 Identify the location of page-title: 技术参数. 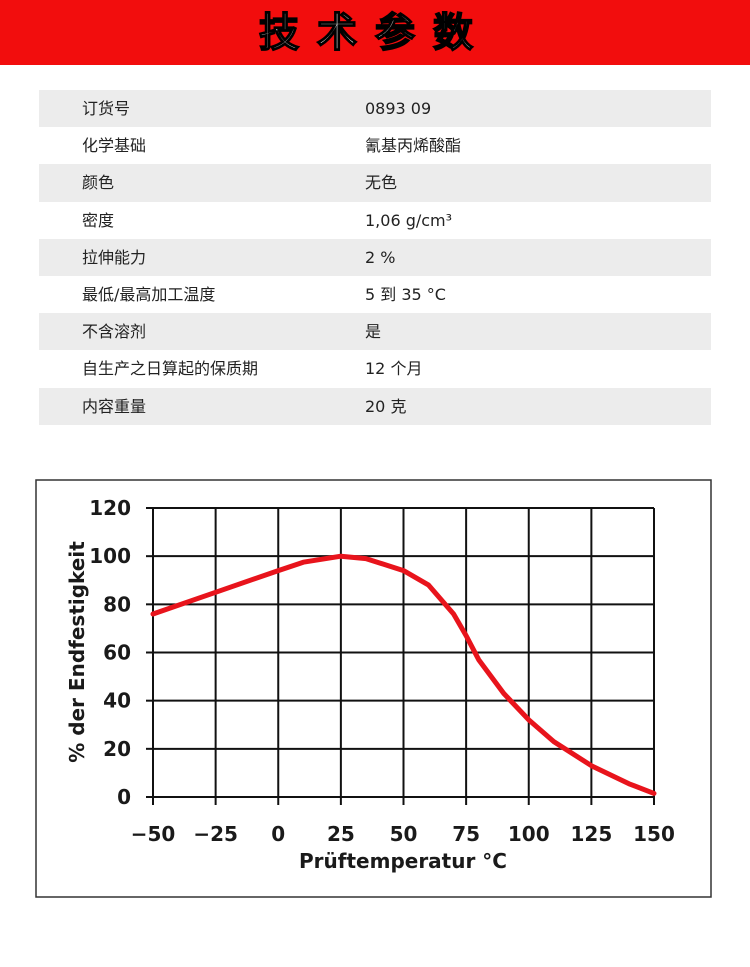
(374, 32).